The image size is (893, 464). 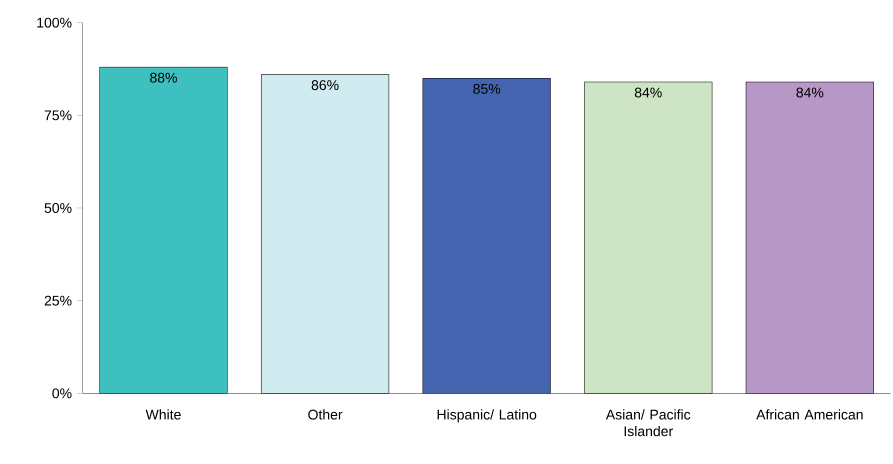 I want to click on data-label: 88%, so click(x=163, y=77).